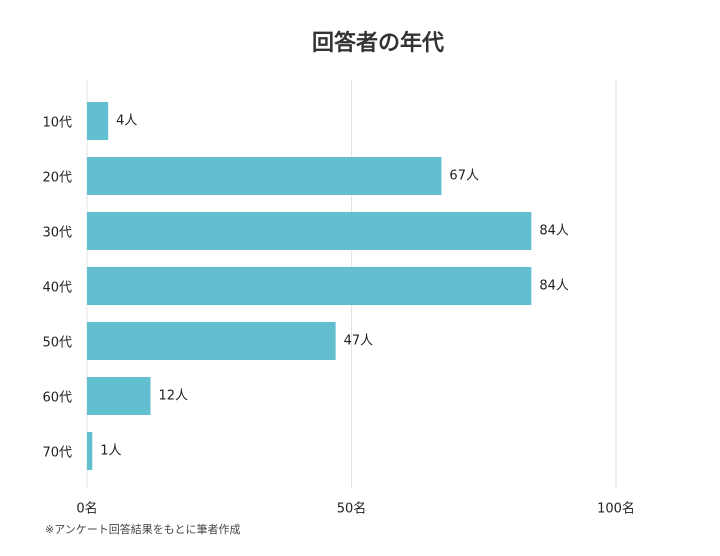 Image resolution: width=720 pixels, height=556 pixels. I want to click on chart-title: 回答者の年代, so click(378, 43).